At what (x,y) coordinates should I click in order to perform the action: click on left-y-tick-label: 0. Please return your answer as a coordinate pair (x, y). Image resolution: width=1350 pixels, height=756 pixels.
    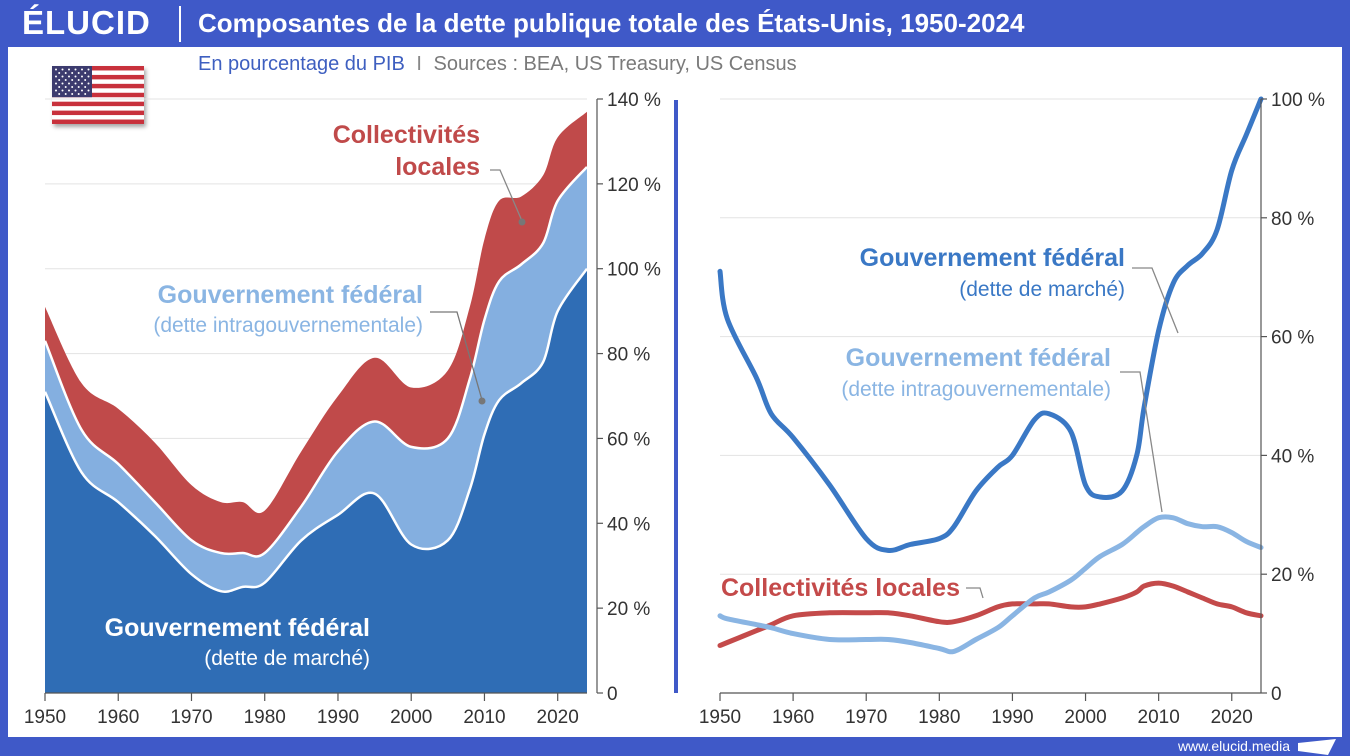
    Looking at the image, I should click on (612, 694).